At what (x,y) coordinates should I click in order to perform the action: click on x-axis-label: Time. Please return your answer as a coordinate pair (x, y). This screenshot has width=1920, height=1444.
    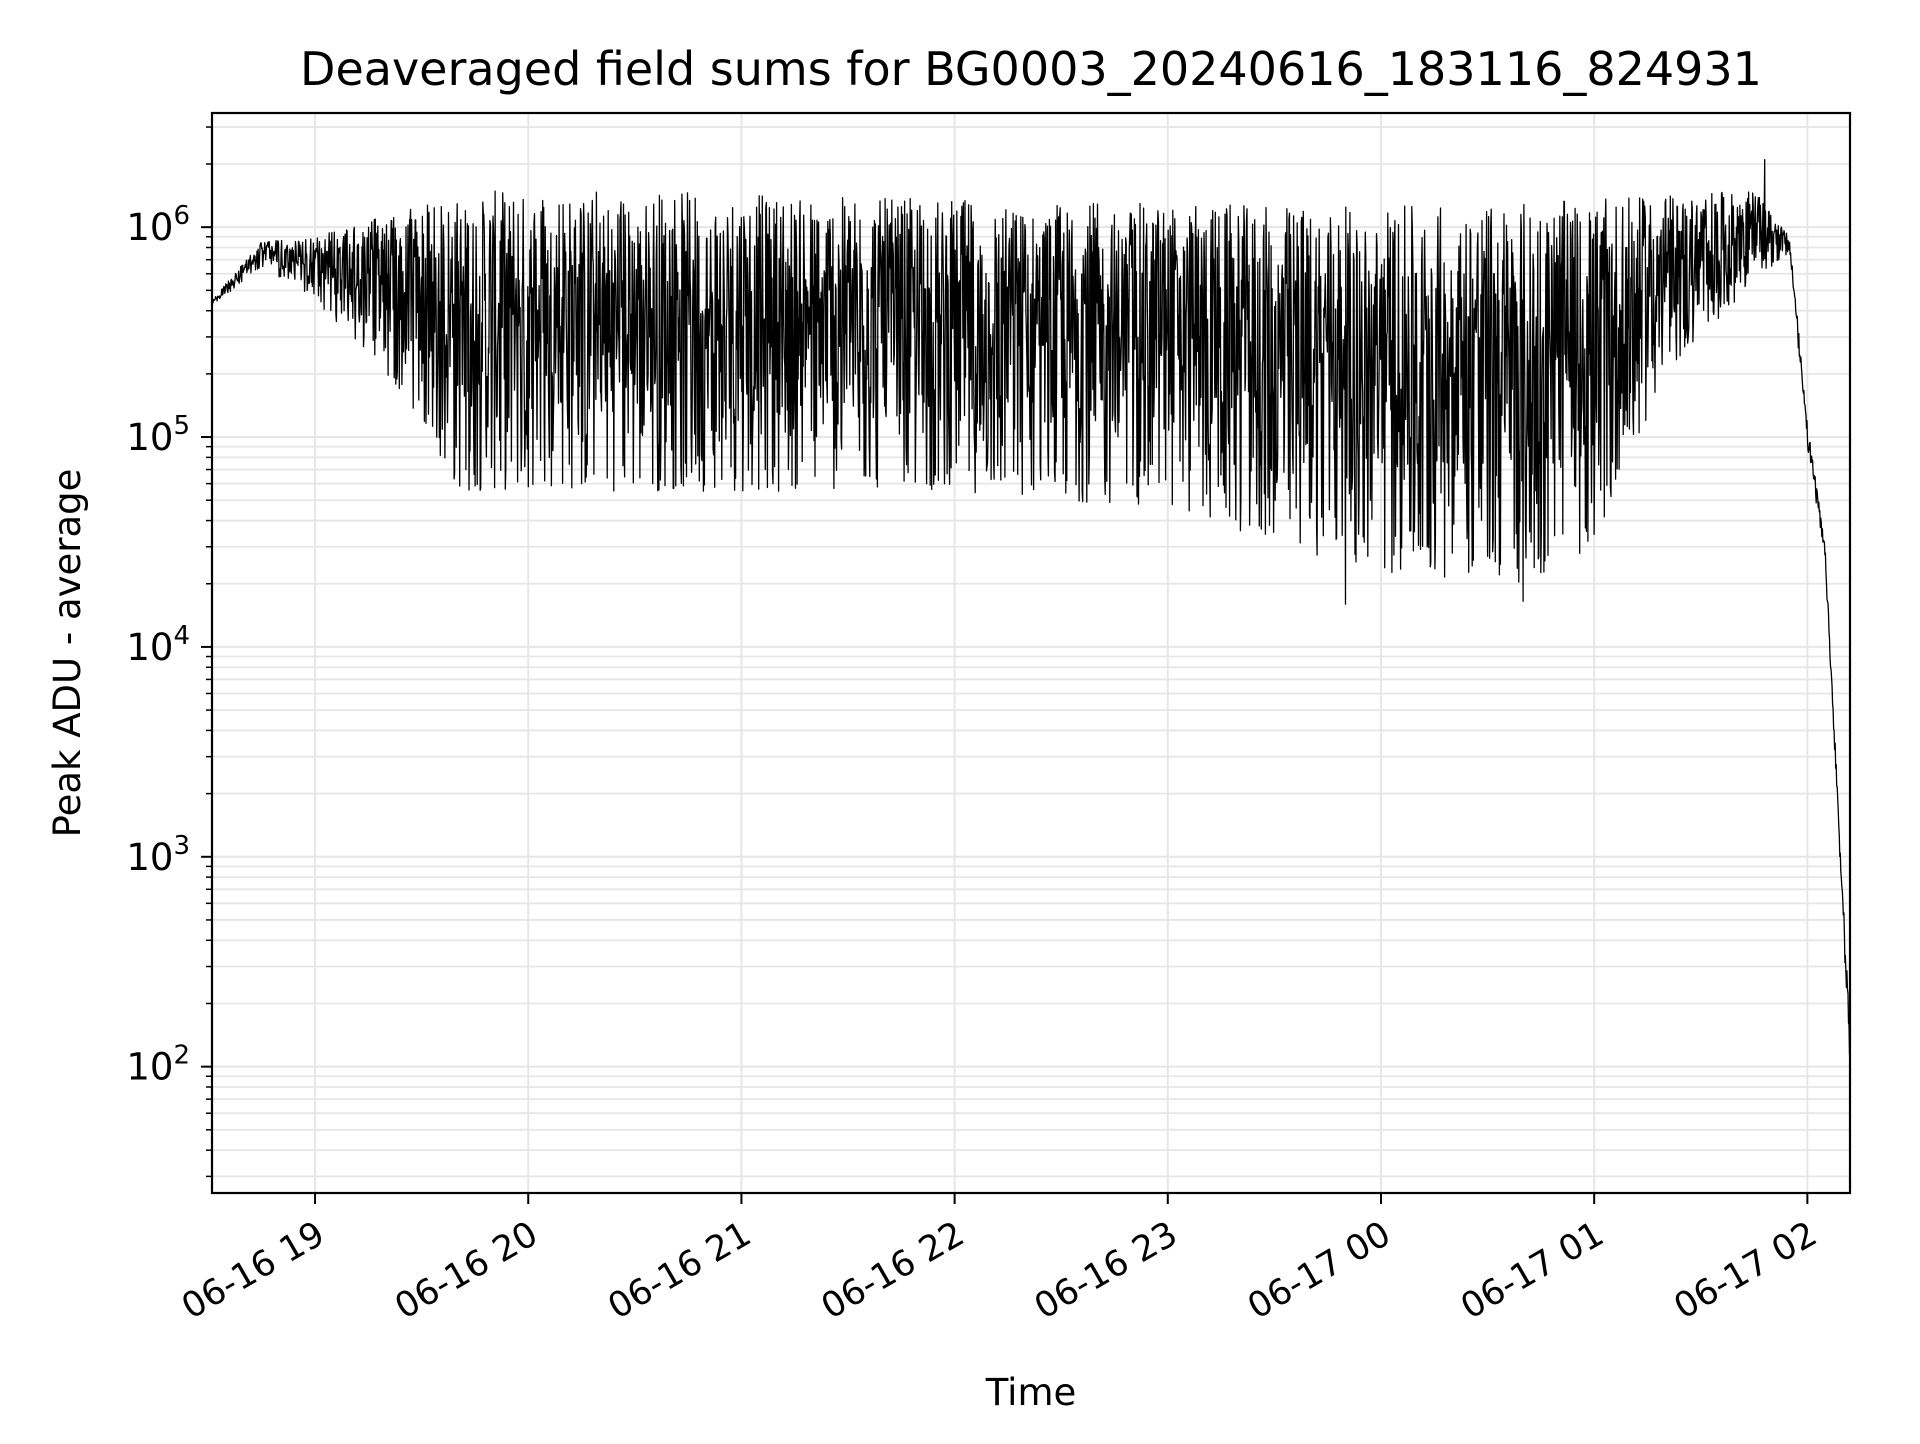
    Looking at the image, I should click on (1031, 1392).